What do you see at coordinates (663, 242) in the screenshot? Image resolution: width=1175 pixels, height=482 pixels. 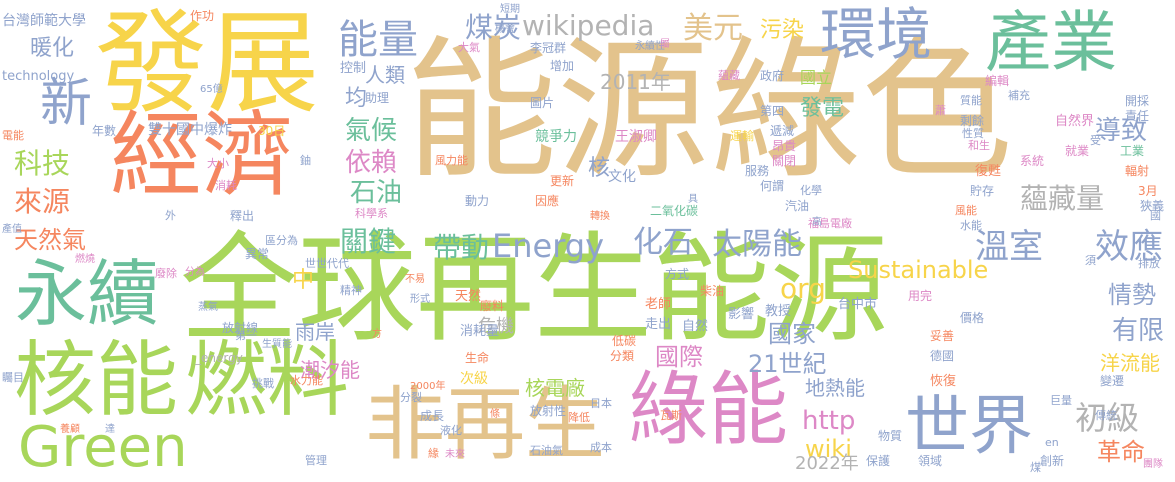 I see `cloud-word-huashi: 化石` at bounding box center [663, 242].